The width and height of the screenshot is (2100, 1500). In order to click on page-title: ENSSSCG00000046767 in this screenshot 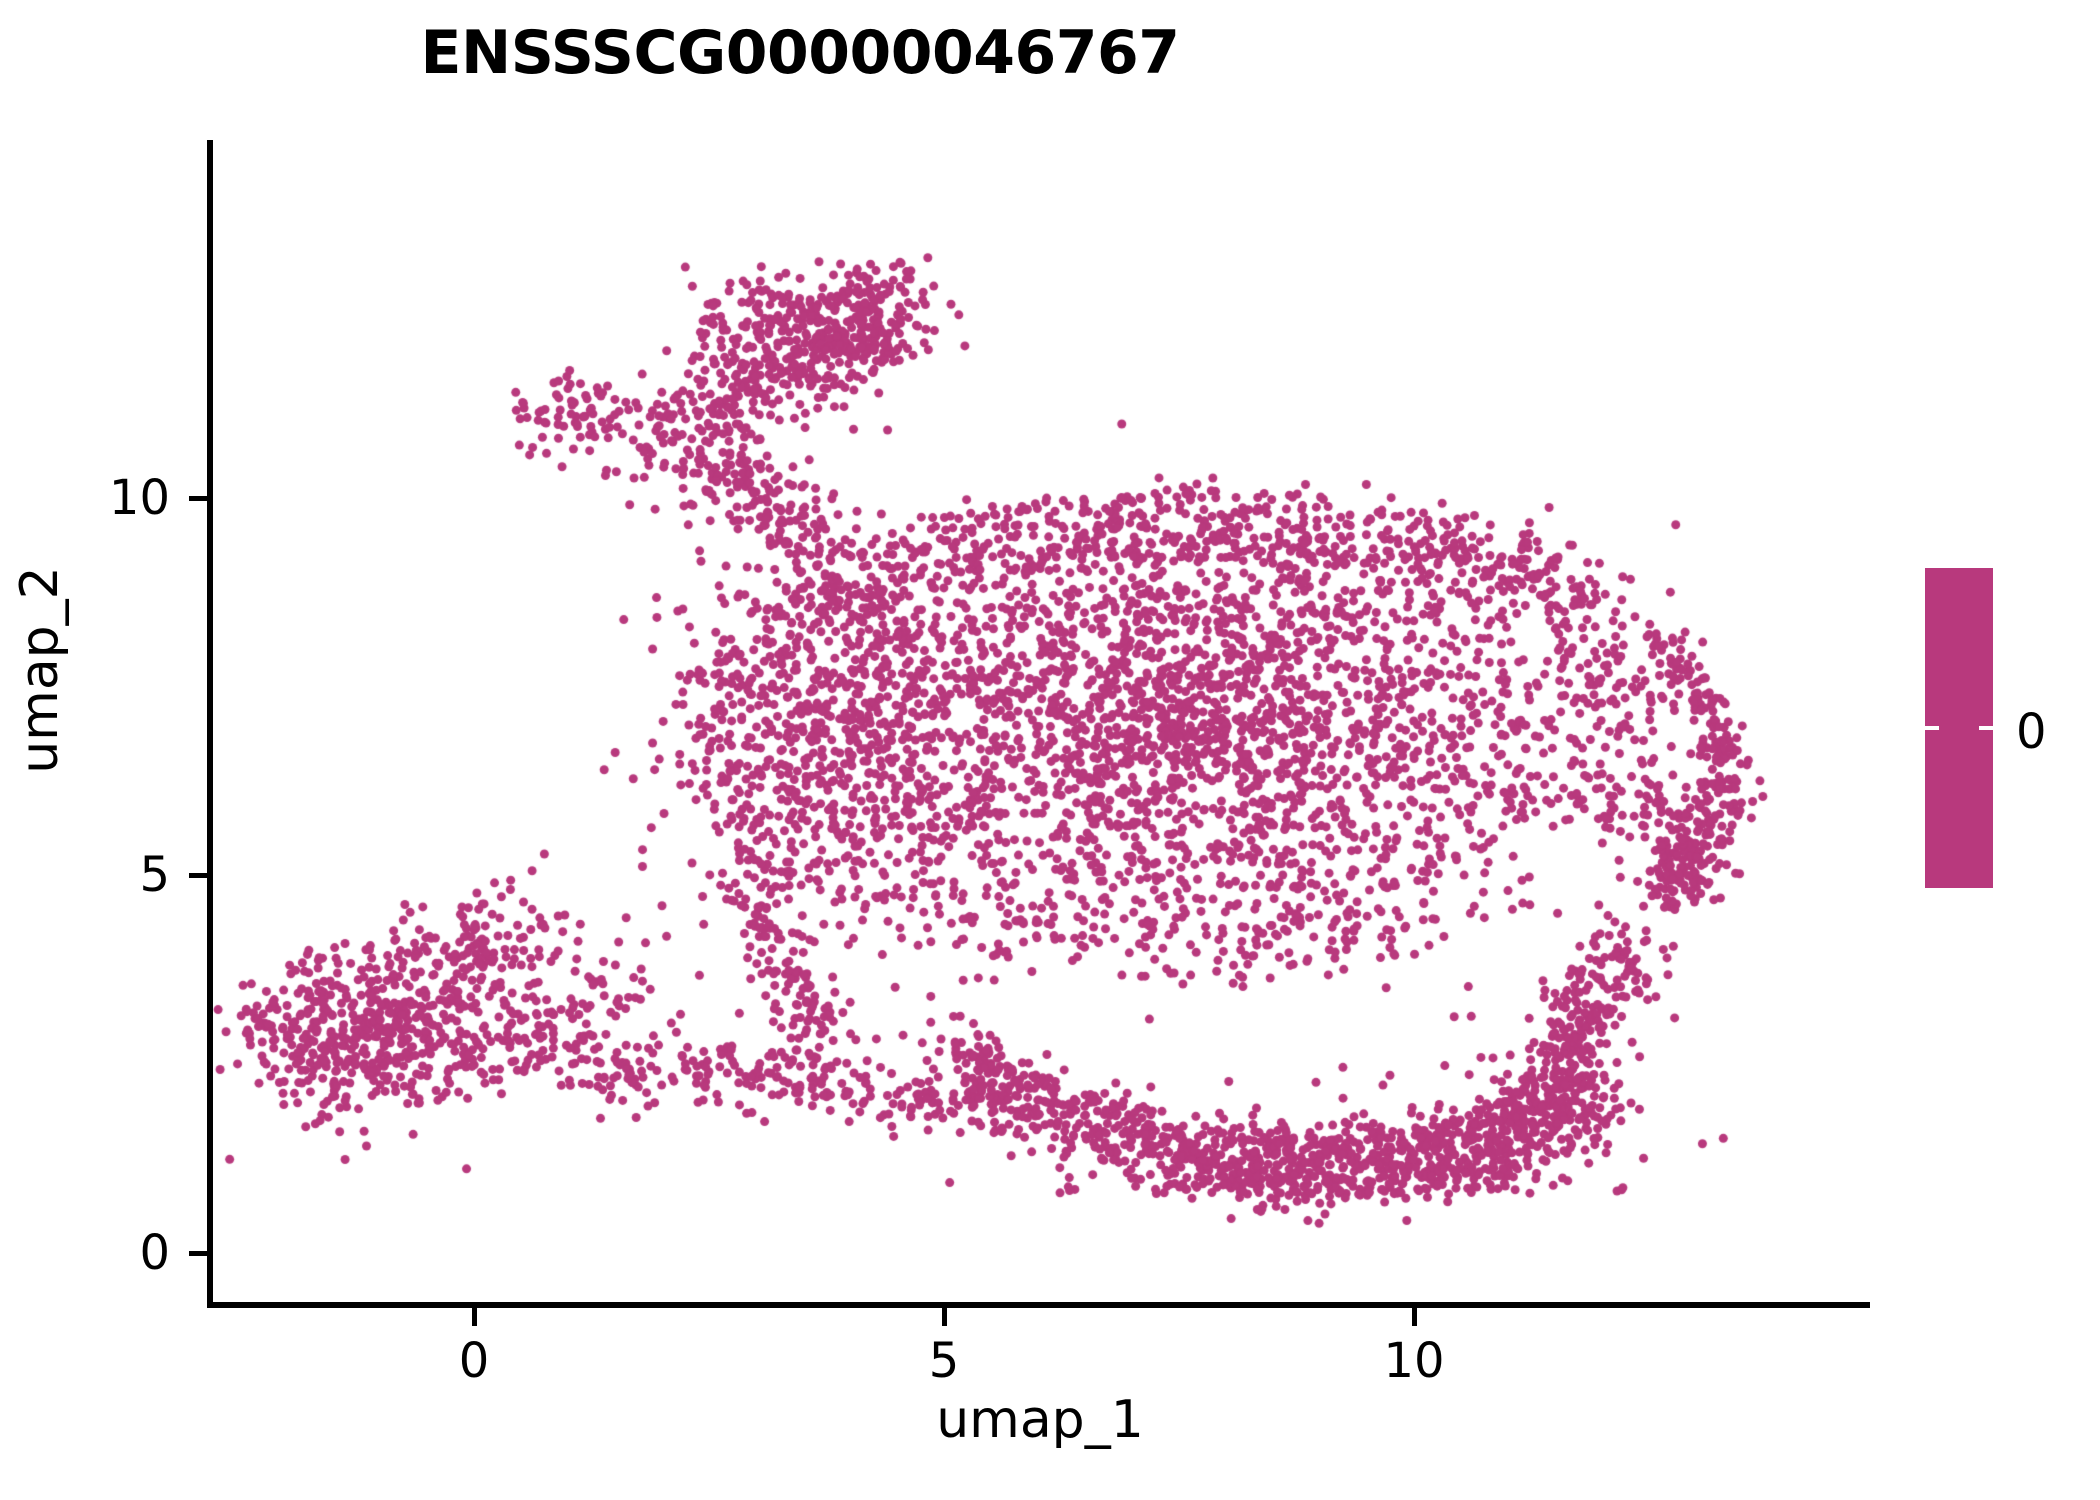, I will do `click(800, 53)`.